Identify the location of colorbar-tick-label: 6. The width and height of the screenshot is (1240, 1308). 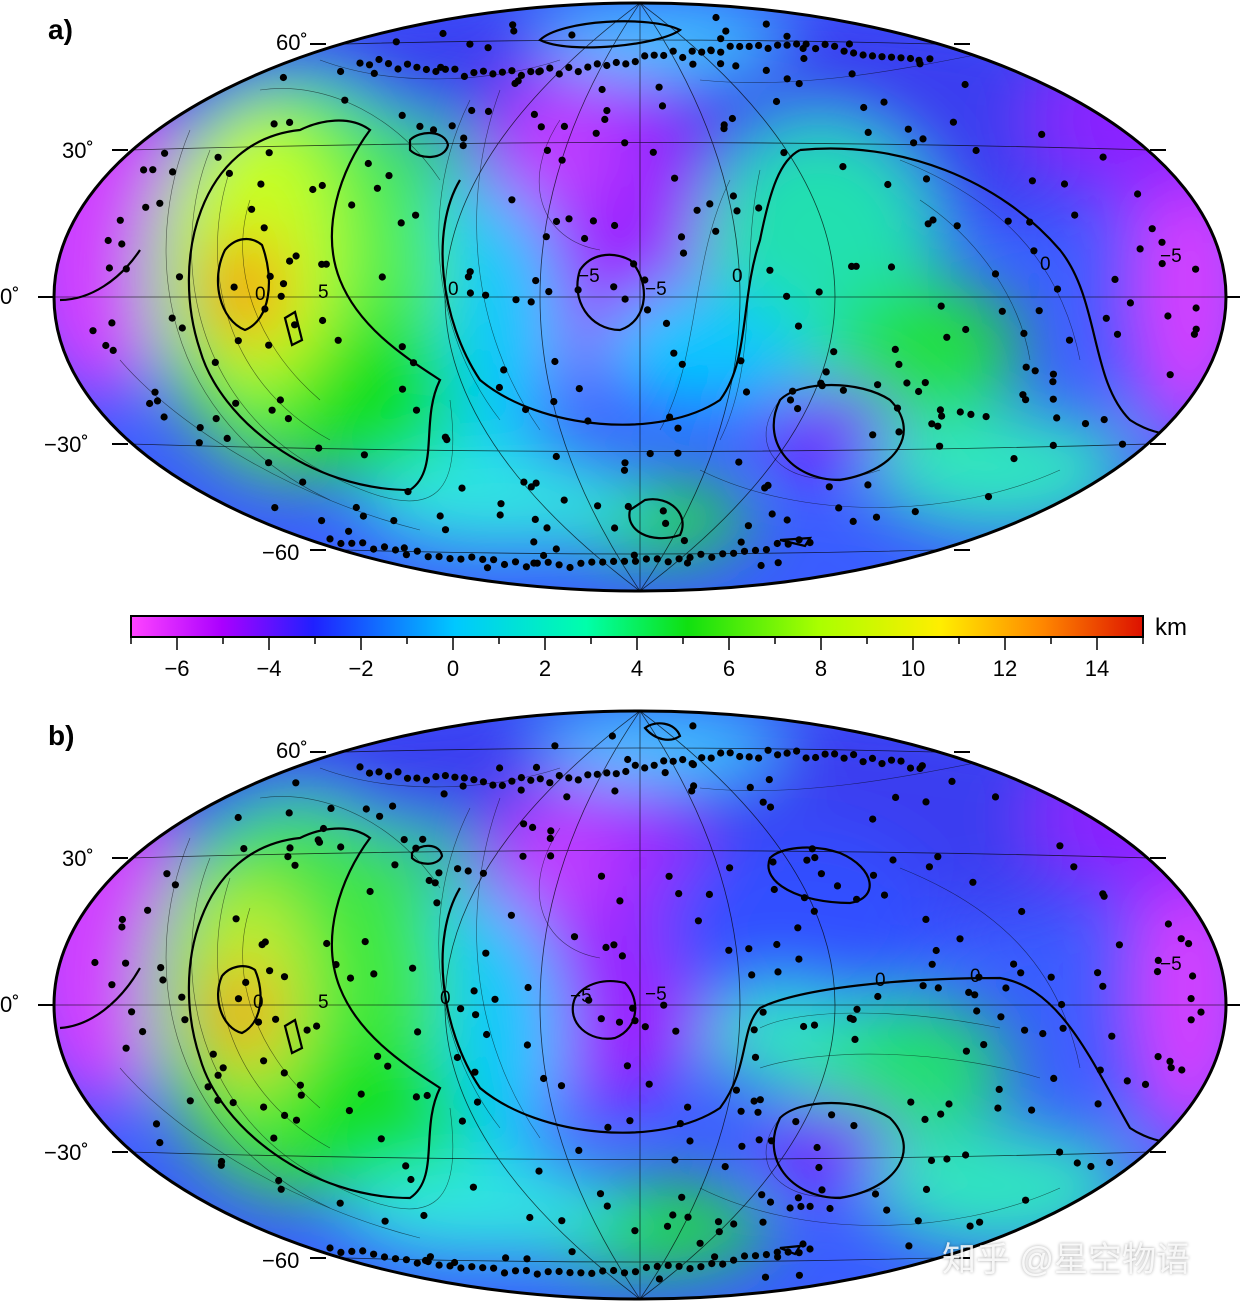
(729, 668).